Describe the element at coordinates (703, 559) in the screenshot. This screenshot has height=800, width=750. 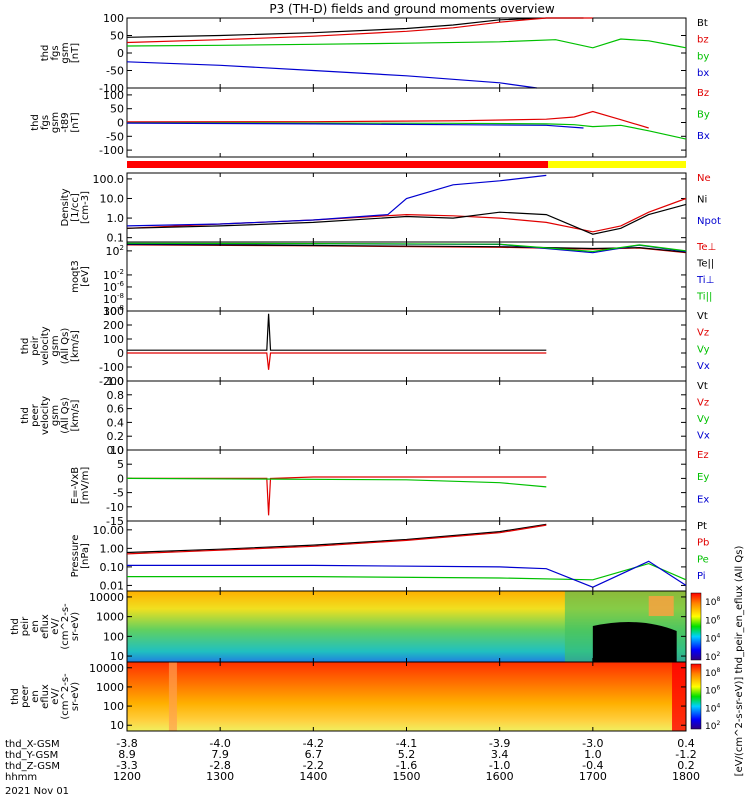
I see `legend-entry: Pe` at that location.